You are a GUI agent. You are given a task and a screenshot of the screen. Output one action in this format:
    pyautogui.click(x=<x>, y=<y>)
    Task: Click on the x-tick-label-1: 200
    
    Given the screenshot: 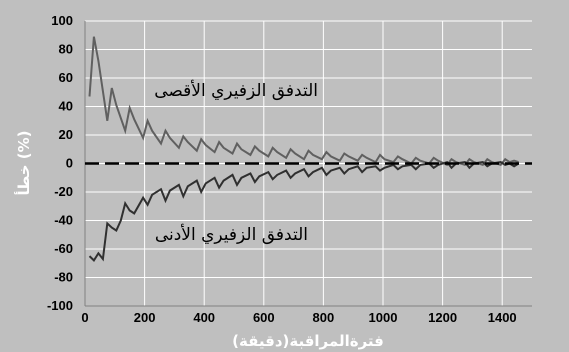 What is the action you would take?
    pyautogui.click(x=145, y=317)
    